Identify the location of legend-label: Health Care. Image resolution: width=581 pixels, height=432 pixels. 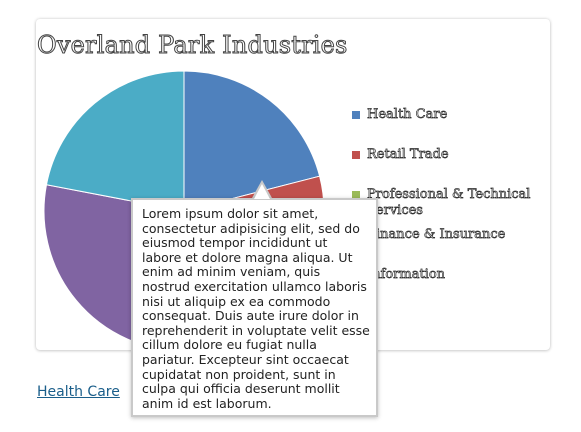
(407, 115).